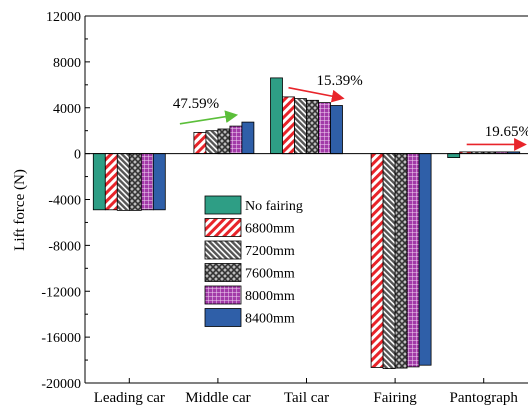  I want to click on y-tick-label: -8000, so click(64, 246).